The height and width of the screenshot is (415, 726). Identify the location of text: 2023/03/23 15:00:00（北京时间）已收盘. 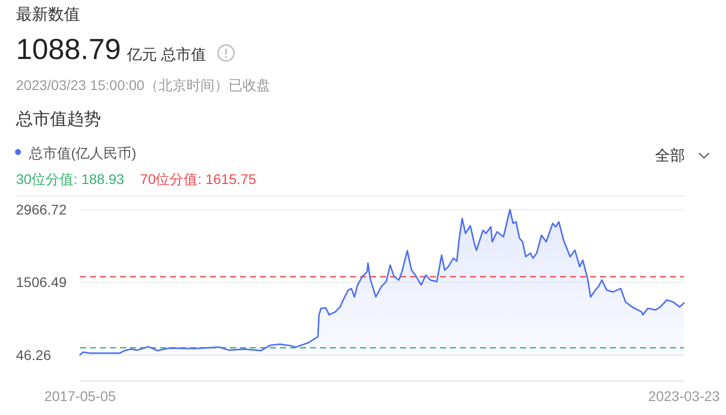
(143, 85).